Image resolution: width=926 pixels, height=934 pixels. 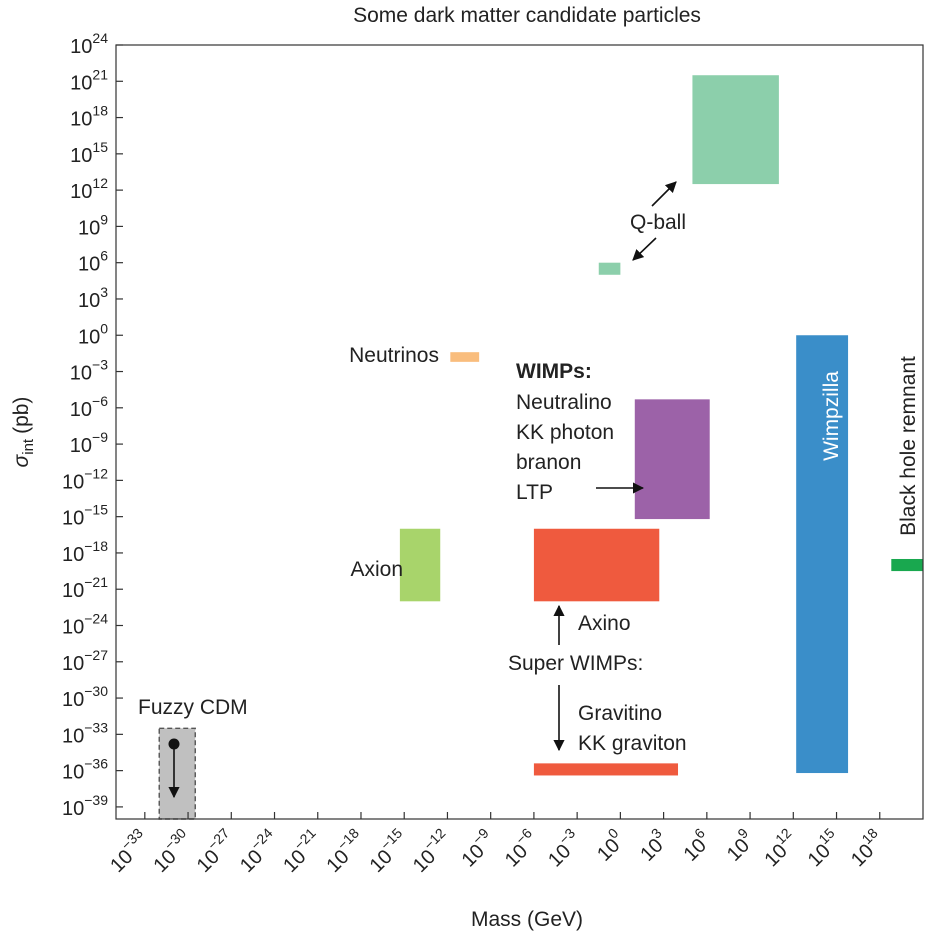 I want to click on annotation-neutrinos: Neutrinos, so click(x=394, y=355).